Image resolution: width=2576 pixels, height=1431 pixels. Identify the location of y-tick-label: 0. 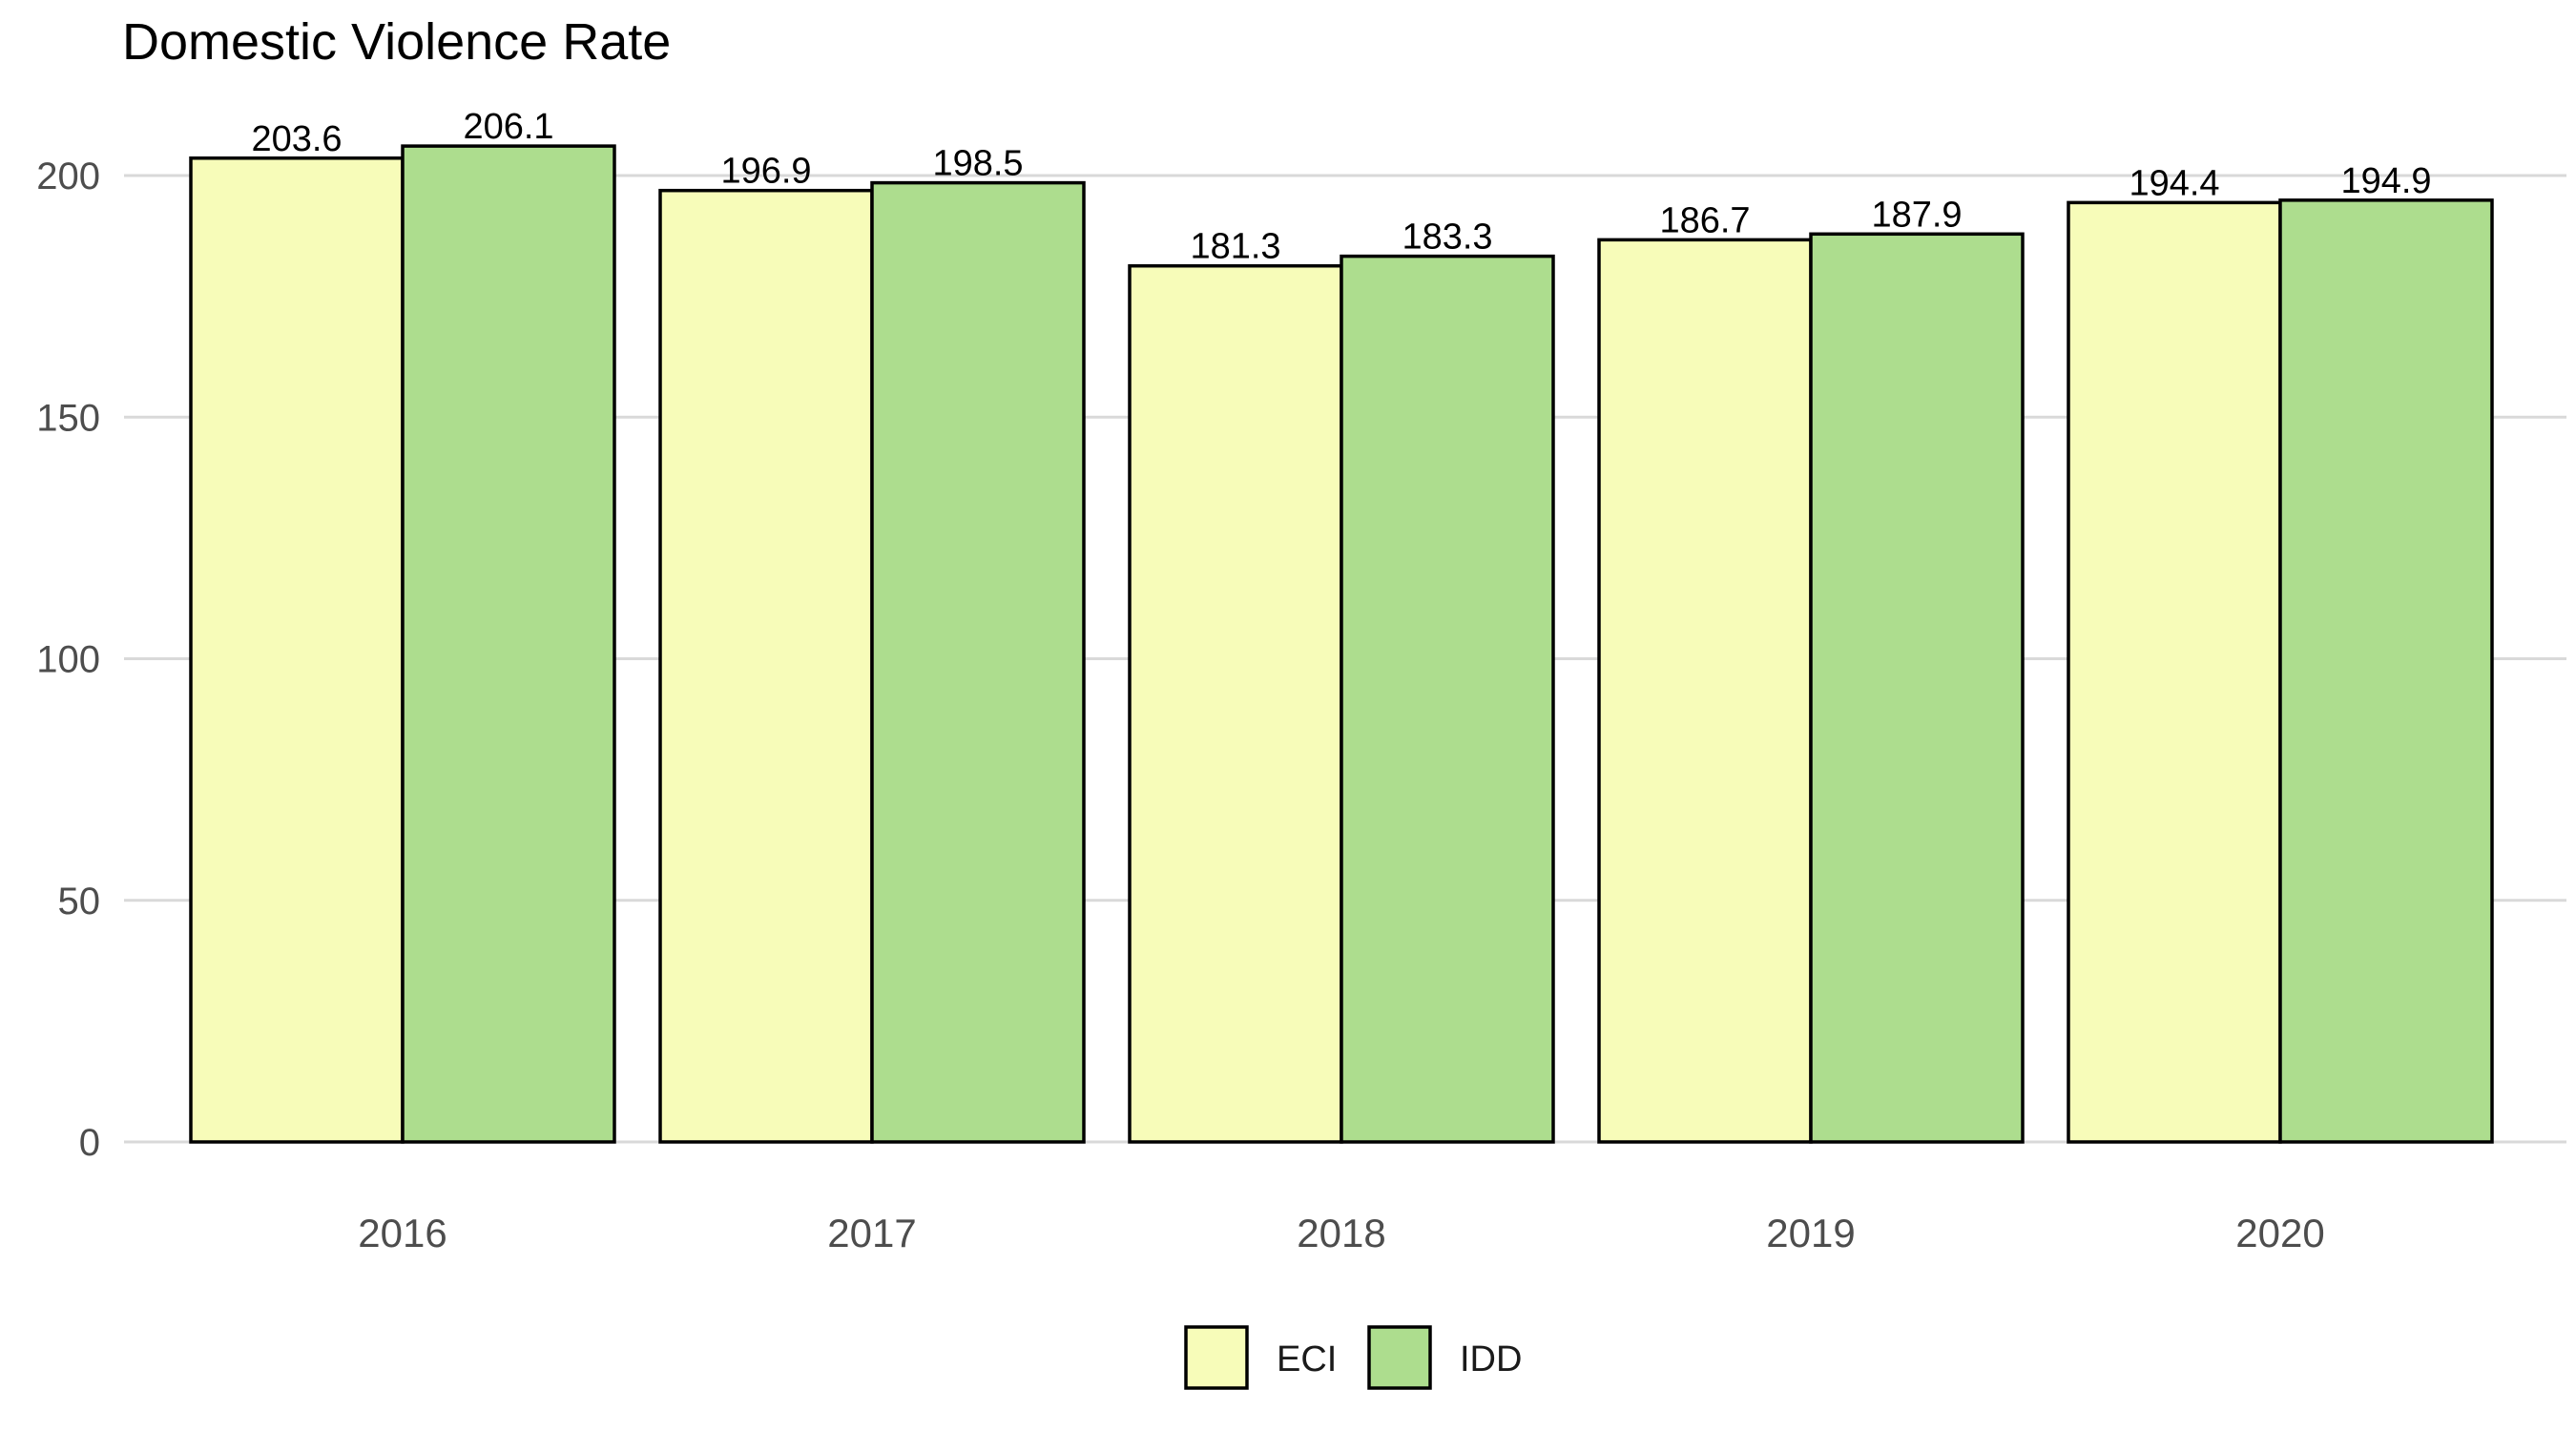
(89, 1143).